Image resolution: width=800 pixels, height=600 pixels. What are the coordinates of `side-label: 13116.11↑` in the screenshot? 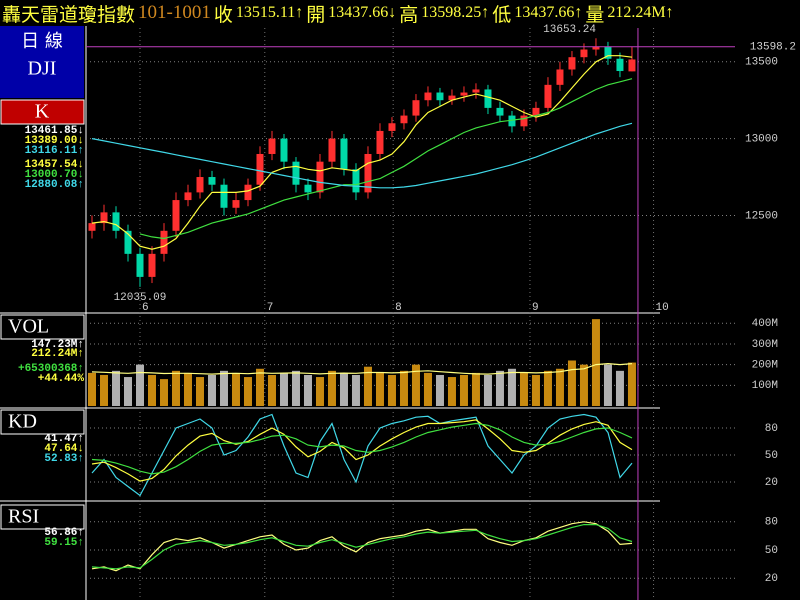 It's located at (54, 151).